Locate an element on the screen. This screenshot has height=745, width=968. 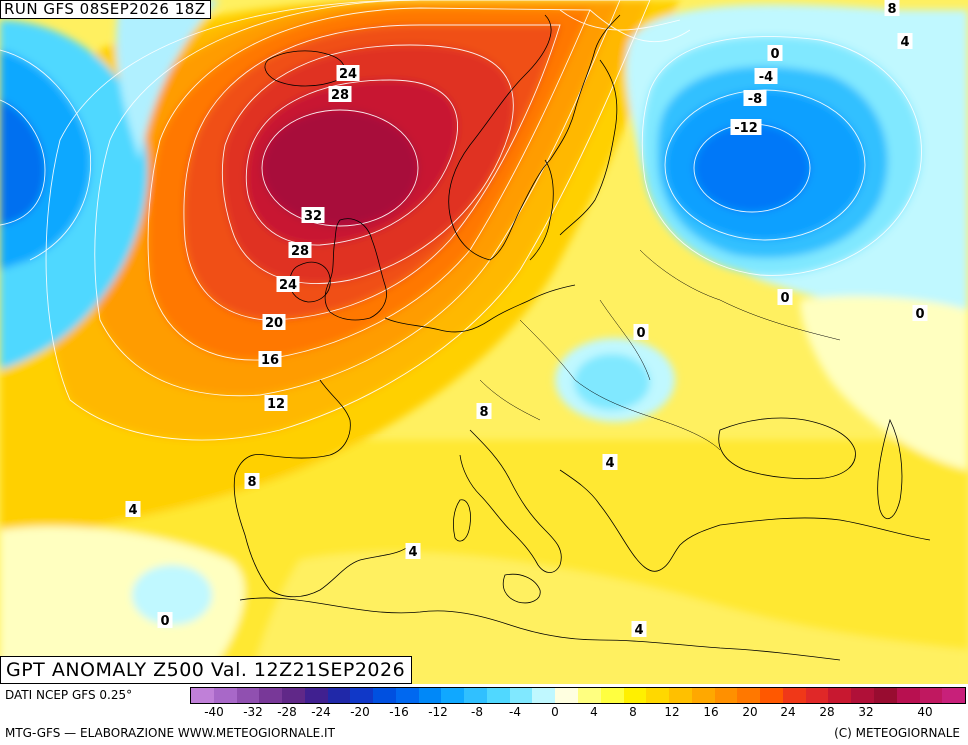
balkans is located at coordinates (640, 520).